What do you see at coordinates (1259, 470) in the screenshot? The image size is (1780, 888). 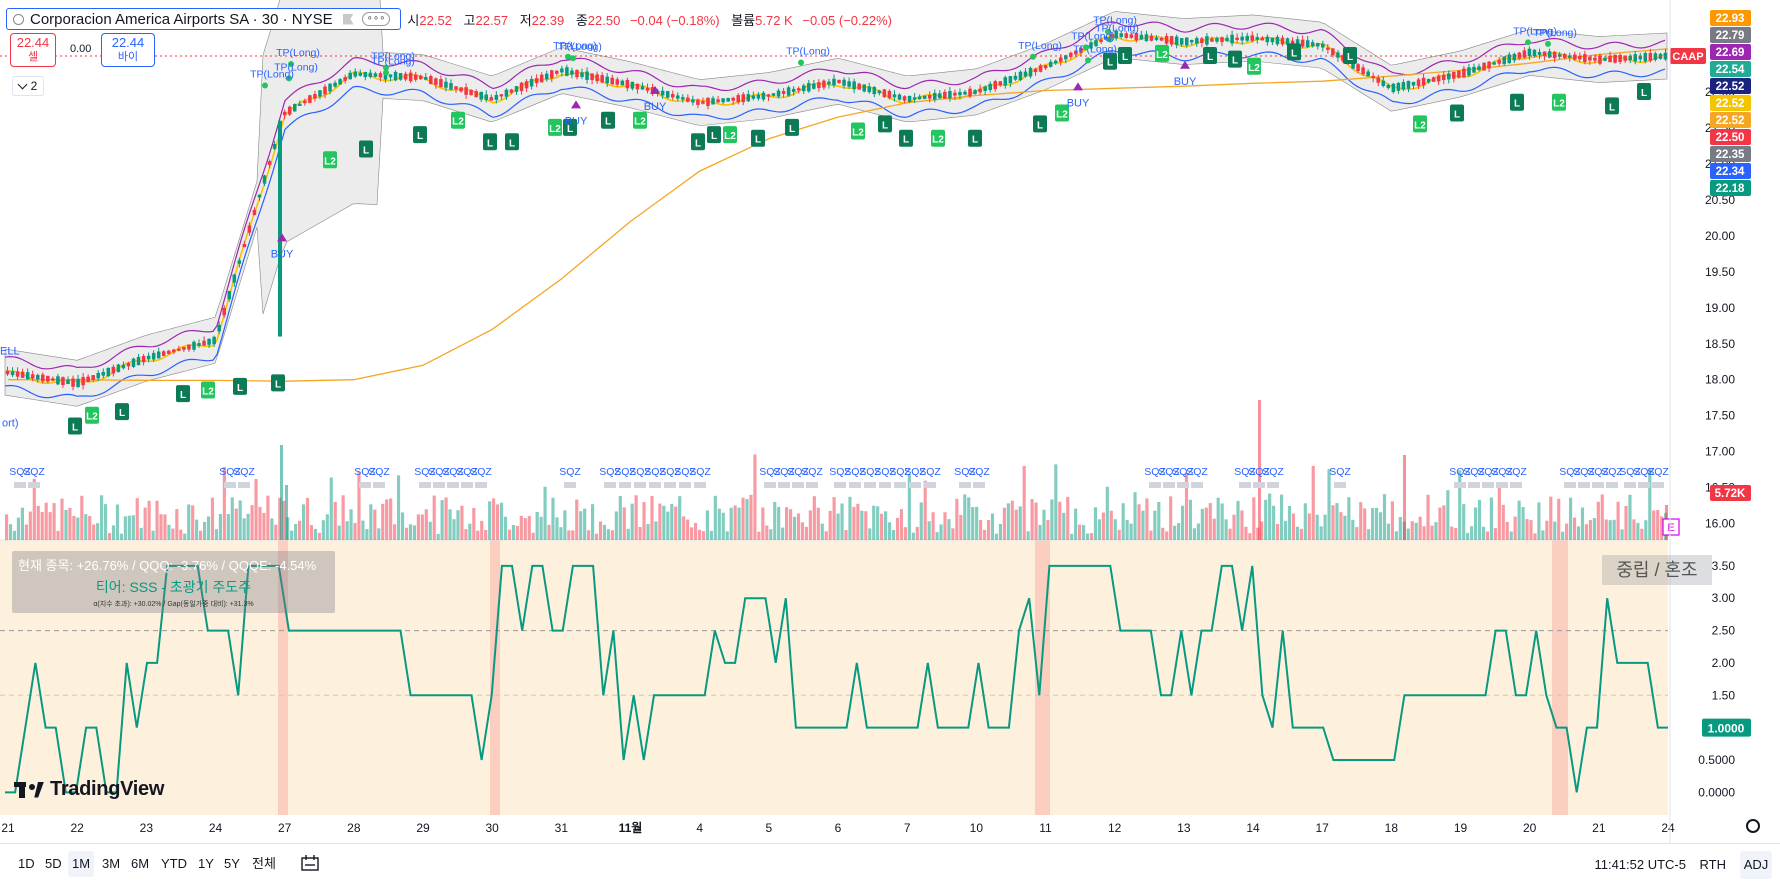 I see `volume-spike` at bounding box center [1259, 470].